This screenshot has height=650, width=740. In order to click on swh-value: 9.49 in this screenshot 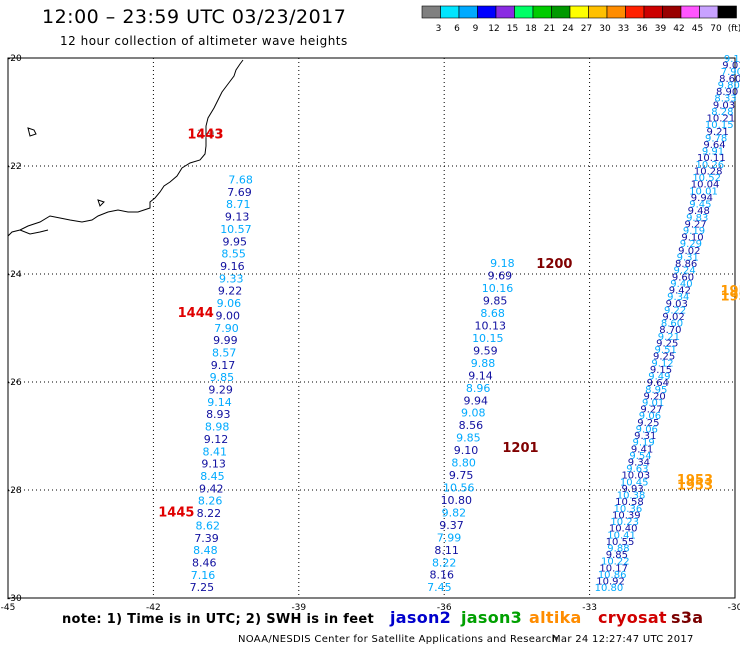, I will do `click(659, 377)`.